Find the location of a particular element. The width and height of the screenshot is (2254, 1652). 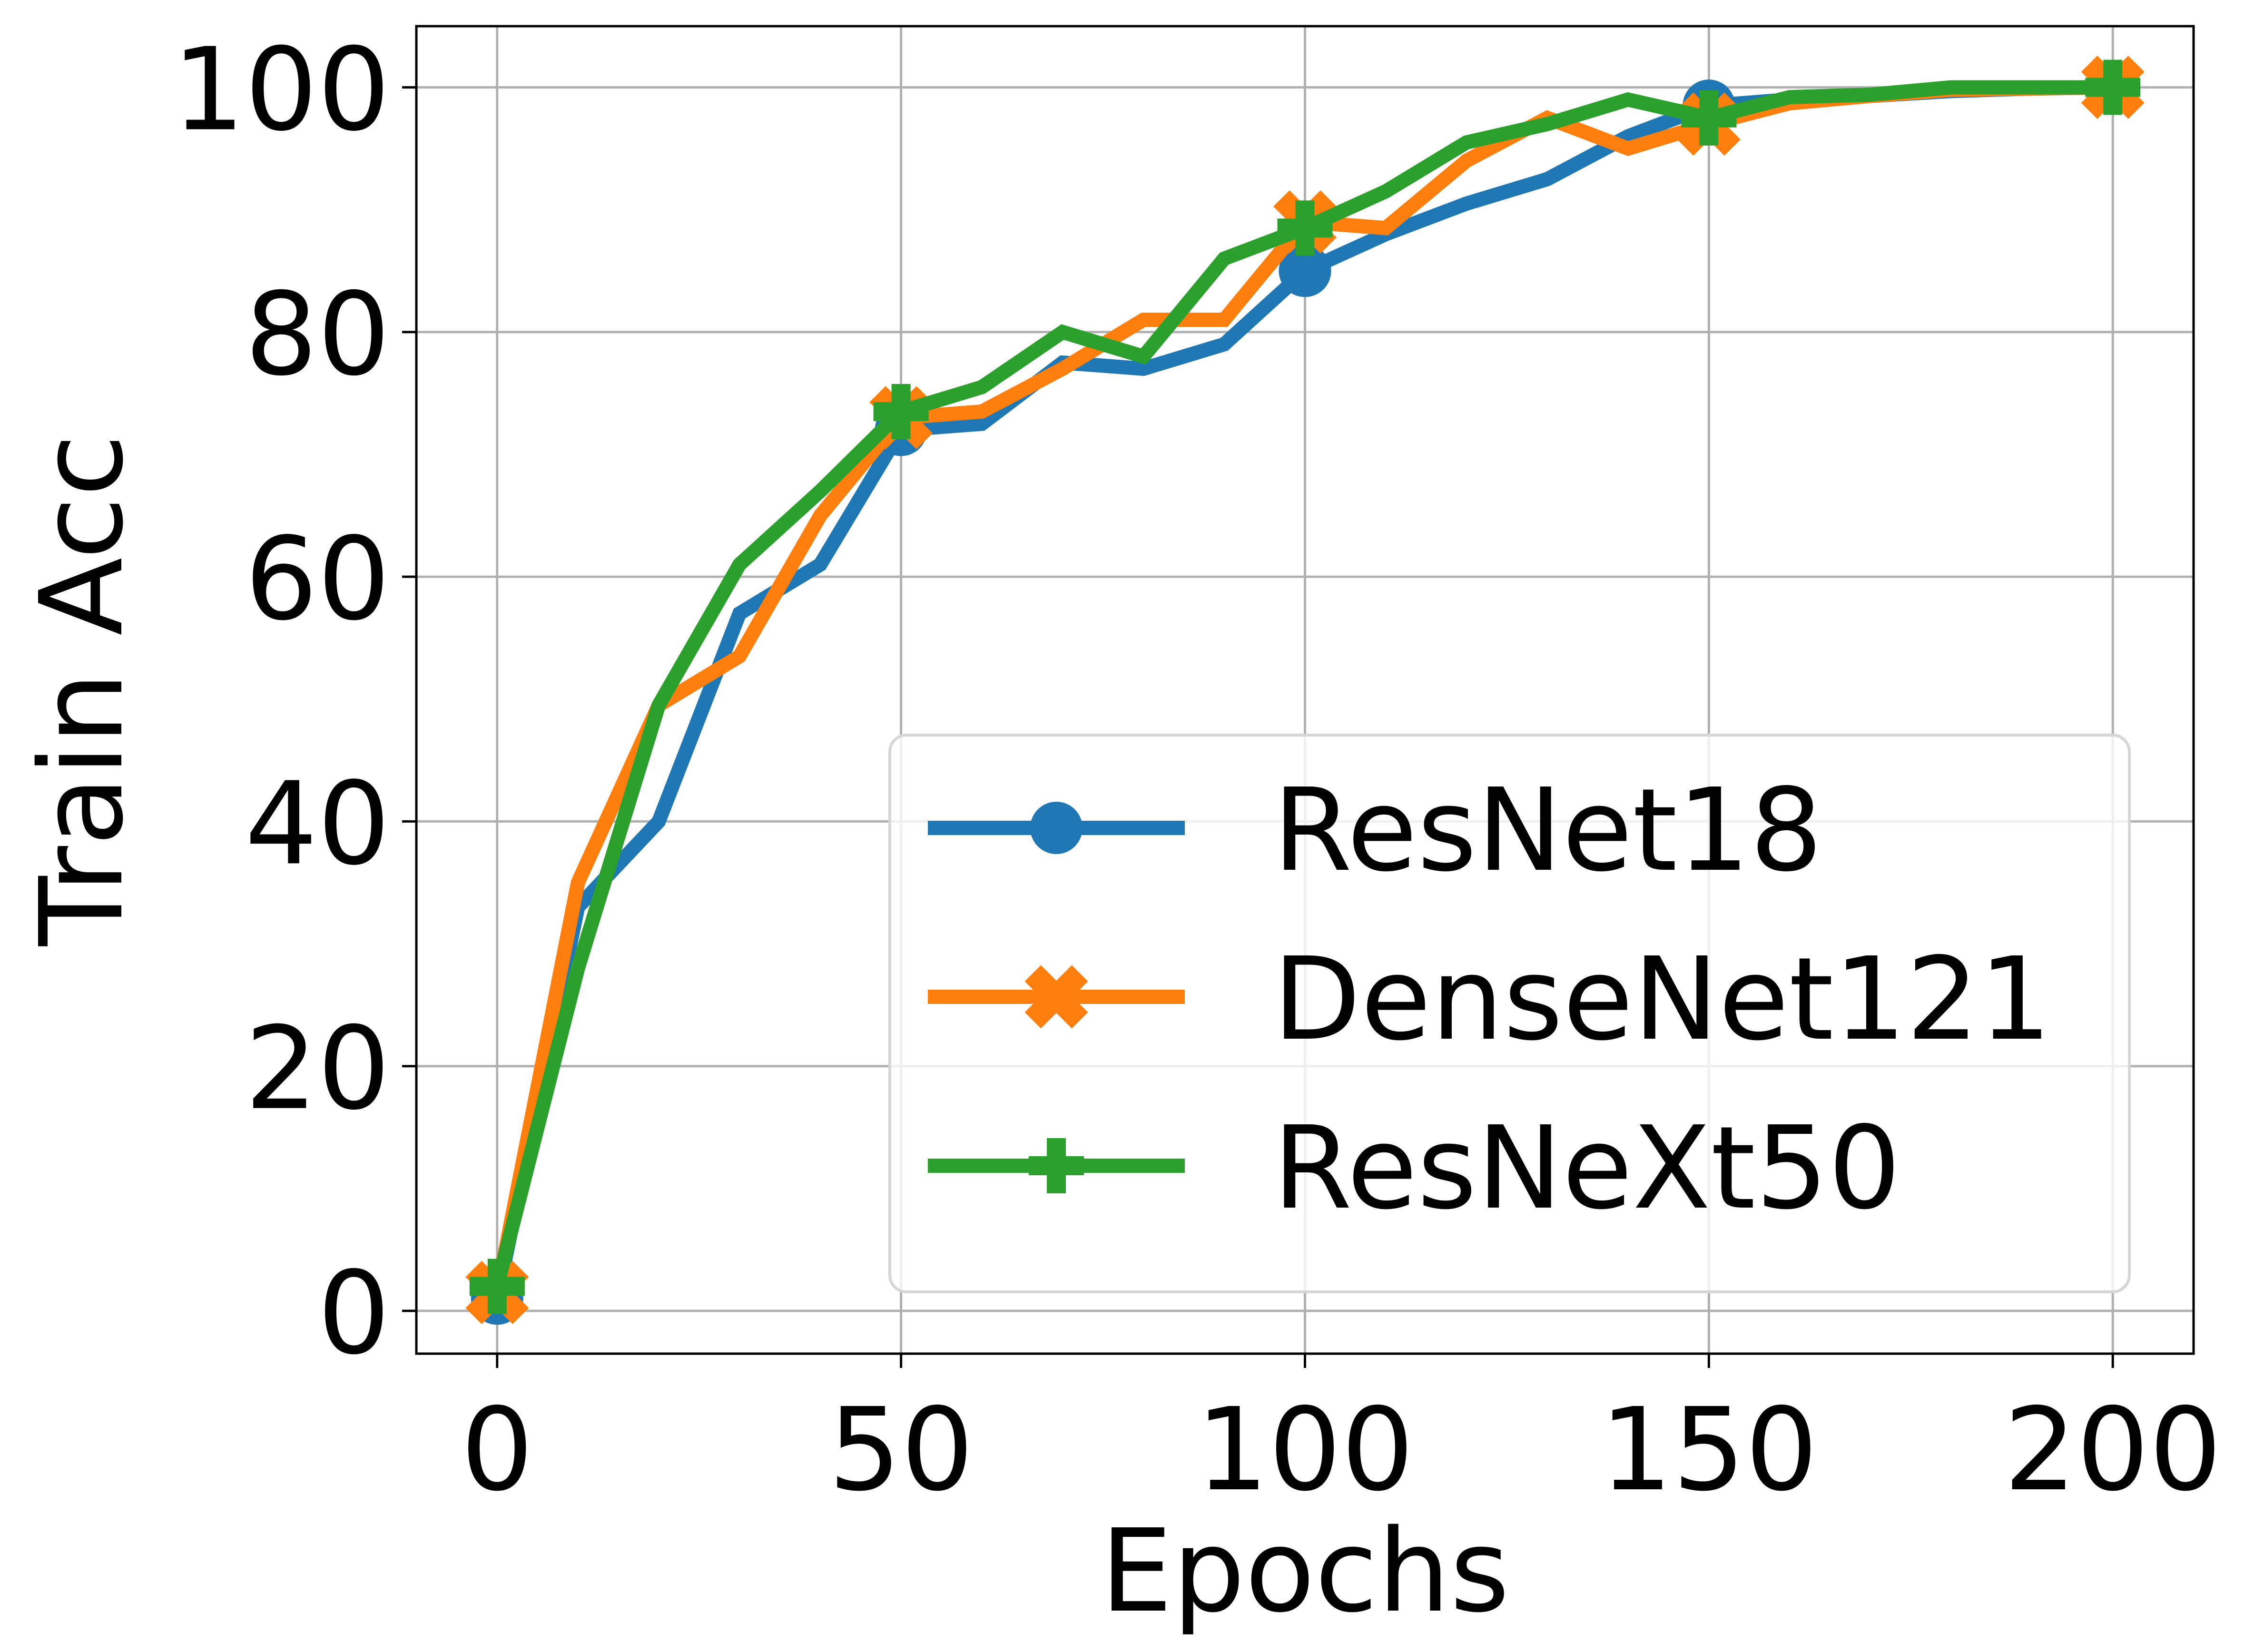

x-axis-title: Epochs is located at coordinates (1306, 1571).